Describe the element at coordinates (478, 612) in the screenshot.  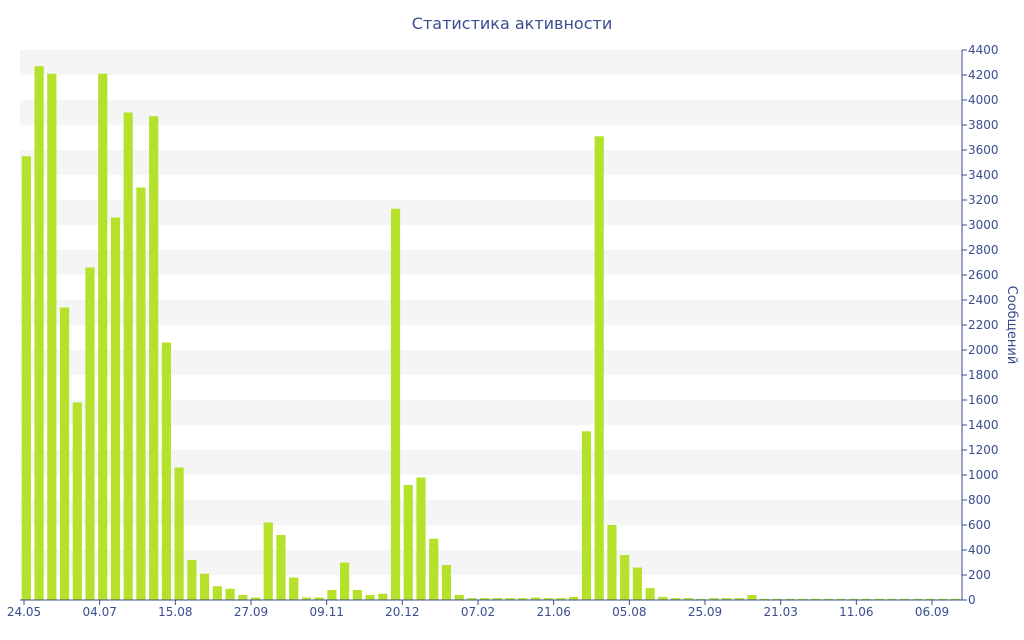
I see `x-tick-label: 07.02` at that location.